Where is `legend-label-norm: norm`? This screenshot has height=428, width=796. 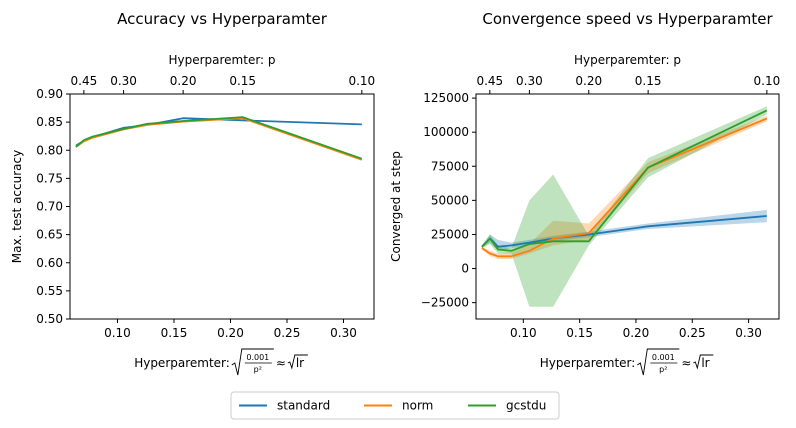
legend-label-norm: norm is located at coordinates (417, 406).